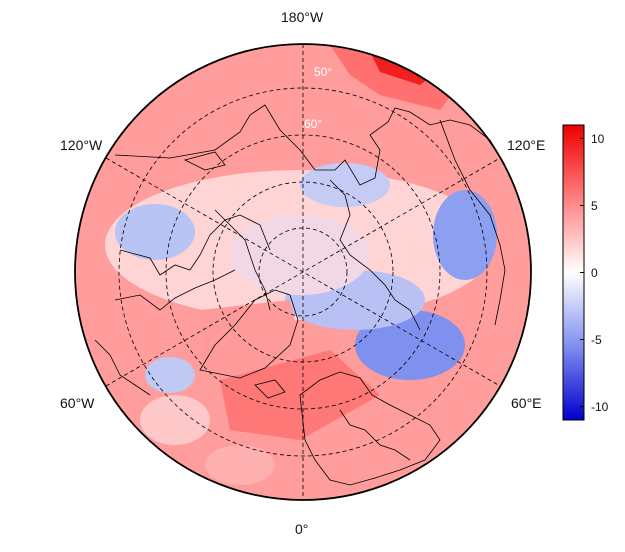 The width and height of the screenshot is (625, 552). What do you see at coordinates (596, 340) in the screenshot?
I see `colorbar-tick-label: -5` at bounding box center [596, 340].